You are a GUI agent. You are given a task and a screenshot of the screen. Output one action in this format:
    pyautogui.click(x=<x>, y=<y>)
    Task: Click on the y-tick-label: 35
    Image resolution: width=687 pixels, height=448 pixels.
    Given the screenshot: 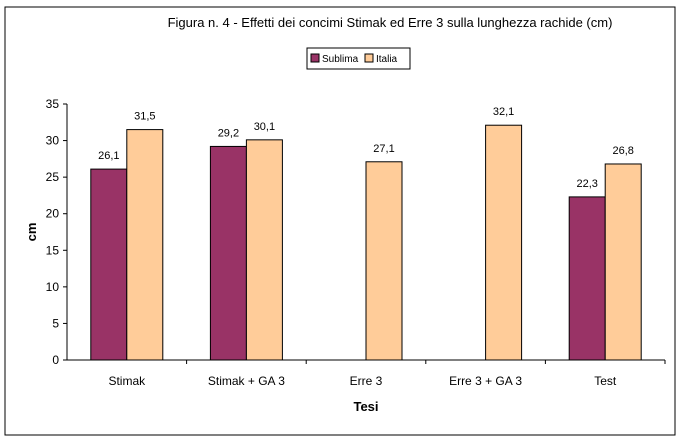 What is the action you would take?
    pyautogui.click(x=53, y=104)
    